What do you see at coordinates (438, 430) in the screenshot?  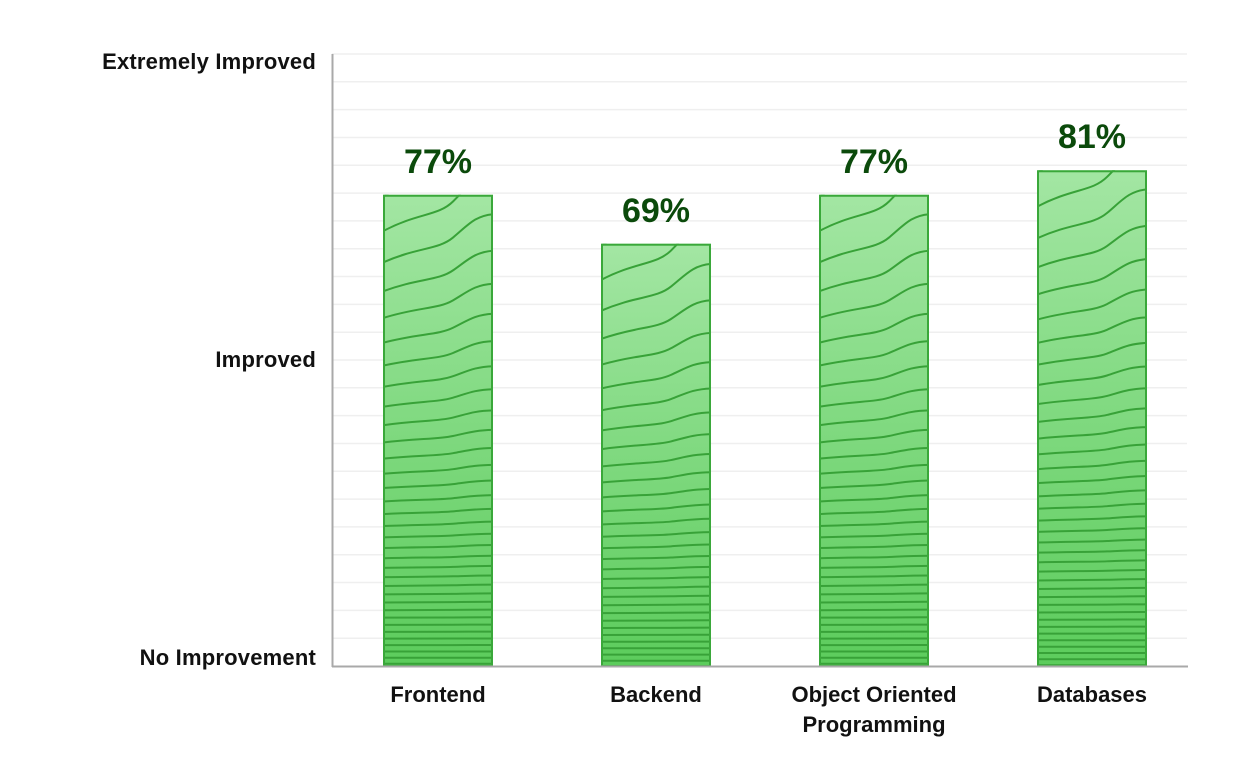 I see `bar-frontend` at bounding box center [438, 430].